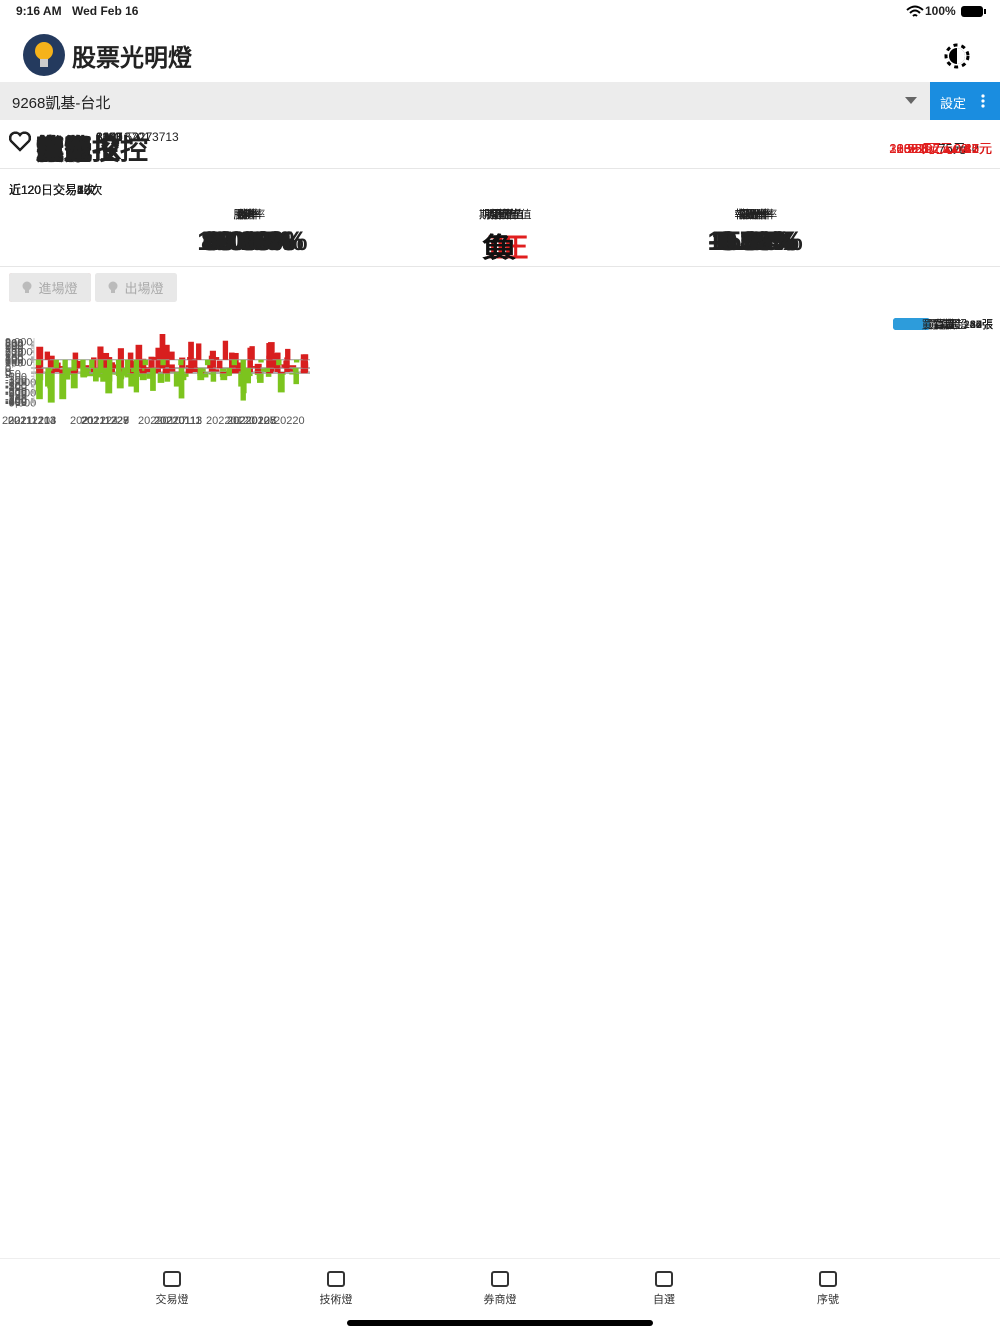 This screenshot has width=1000, height=1334. I want to click on y-tick-label: -50, so click(13, 374).